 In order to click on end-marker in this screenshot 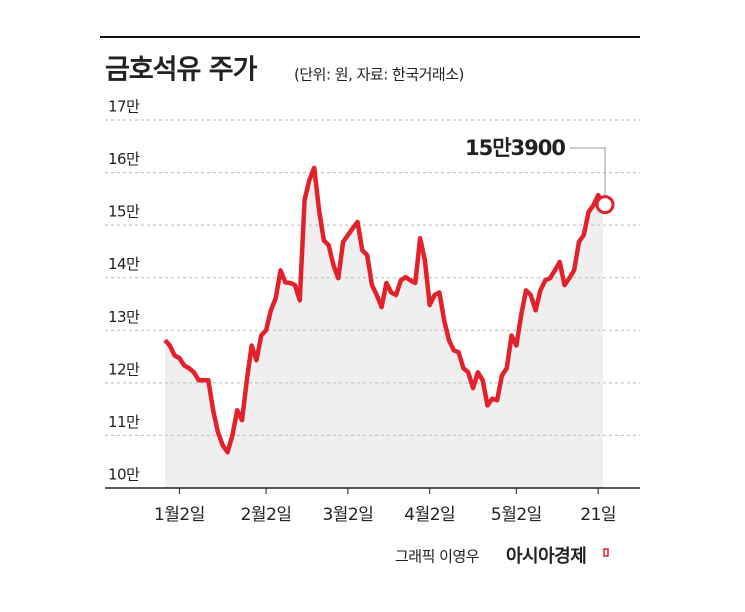, I will do `click(605, 205)`.